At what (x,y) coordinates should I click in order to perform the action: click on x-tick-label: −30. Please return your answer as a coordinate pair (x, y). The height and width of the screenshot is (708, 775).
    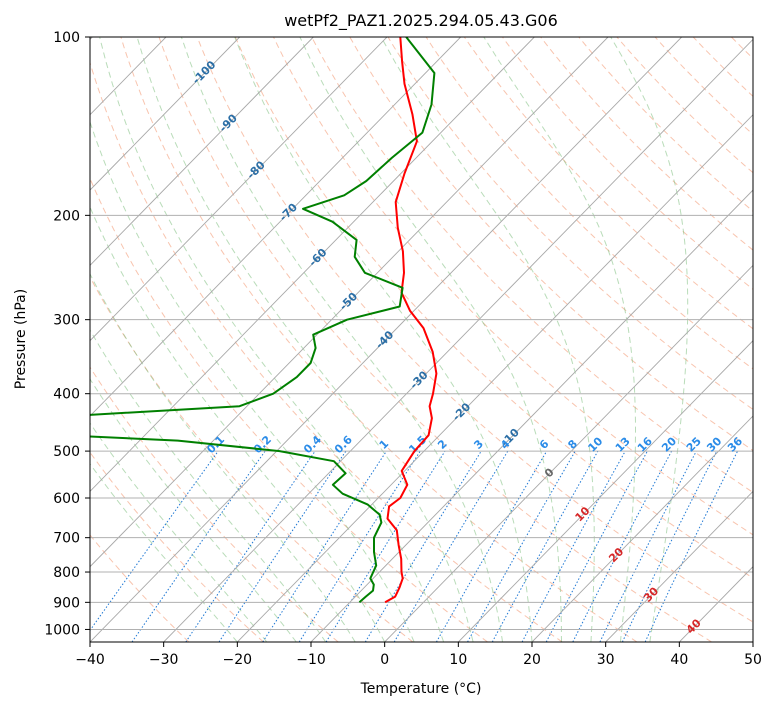
    Looking at the image, I should click on (164, 660).